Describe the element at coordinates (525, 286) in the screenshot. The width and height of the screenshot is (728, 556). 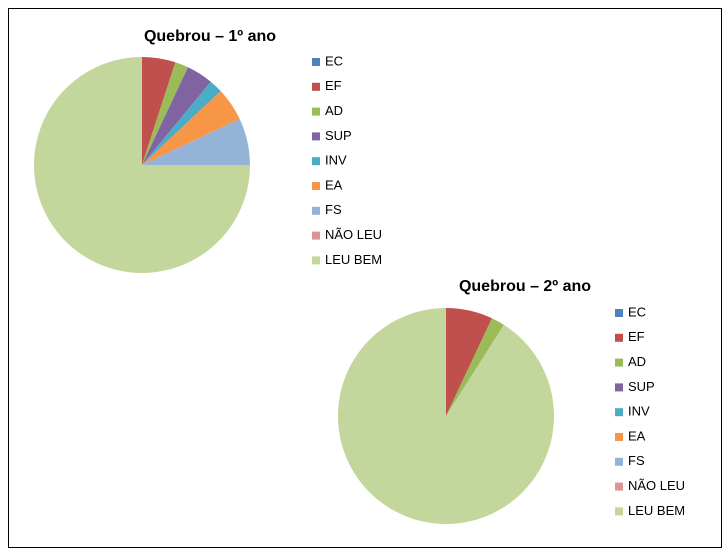
I see `chart-title: Quebrou – 2º ano` at that location.